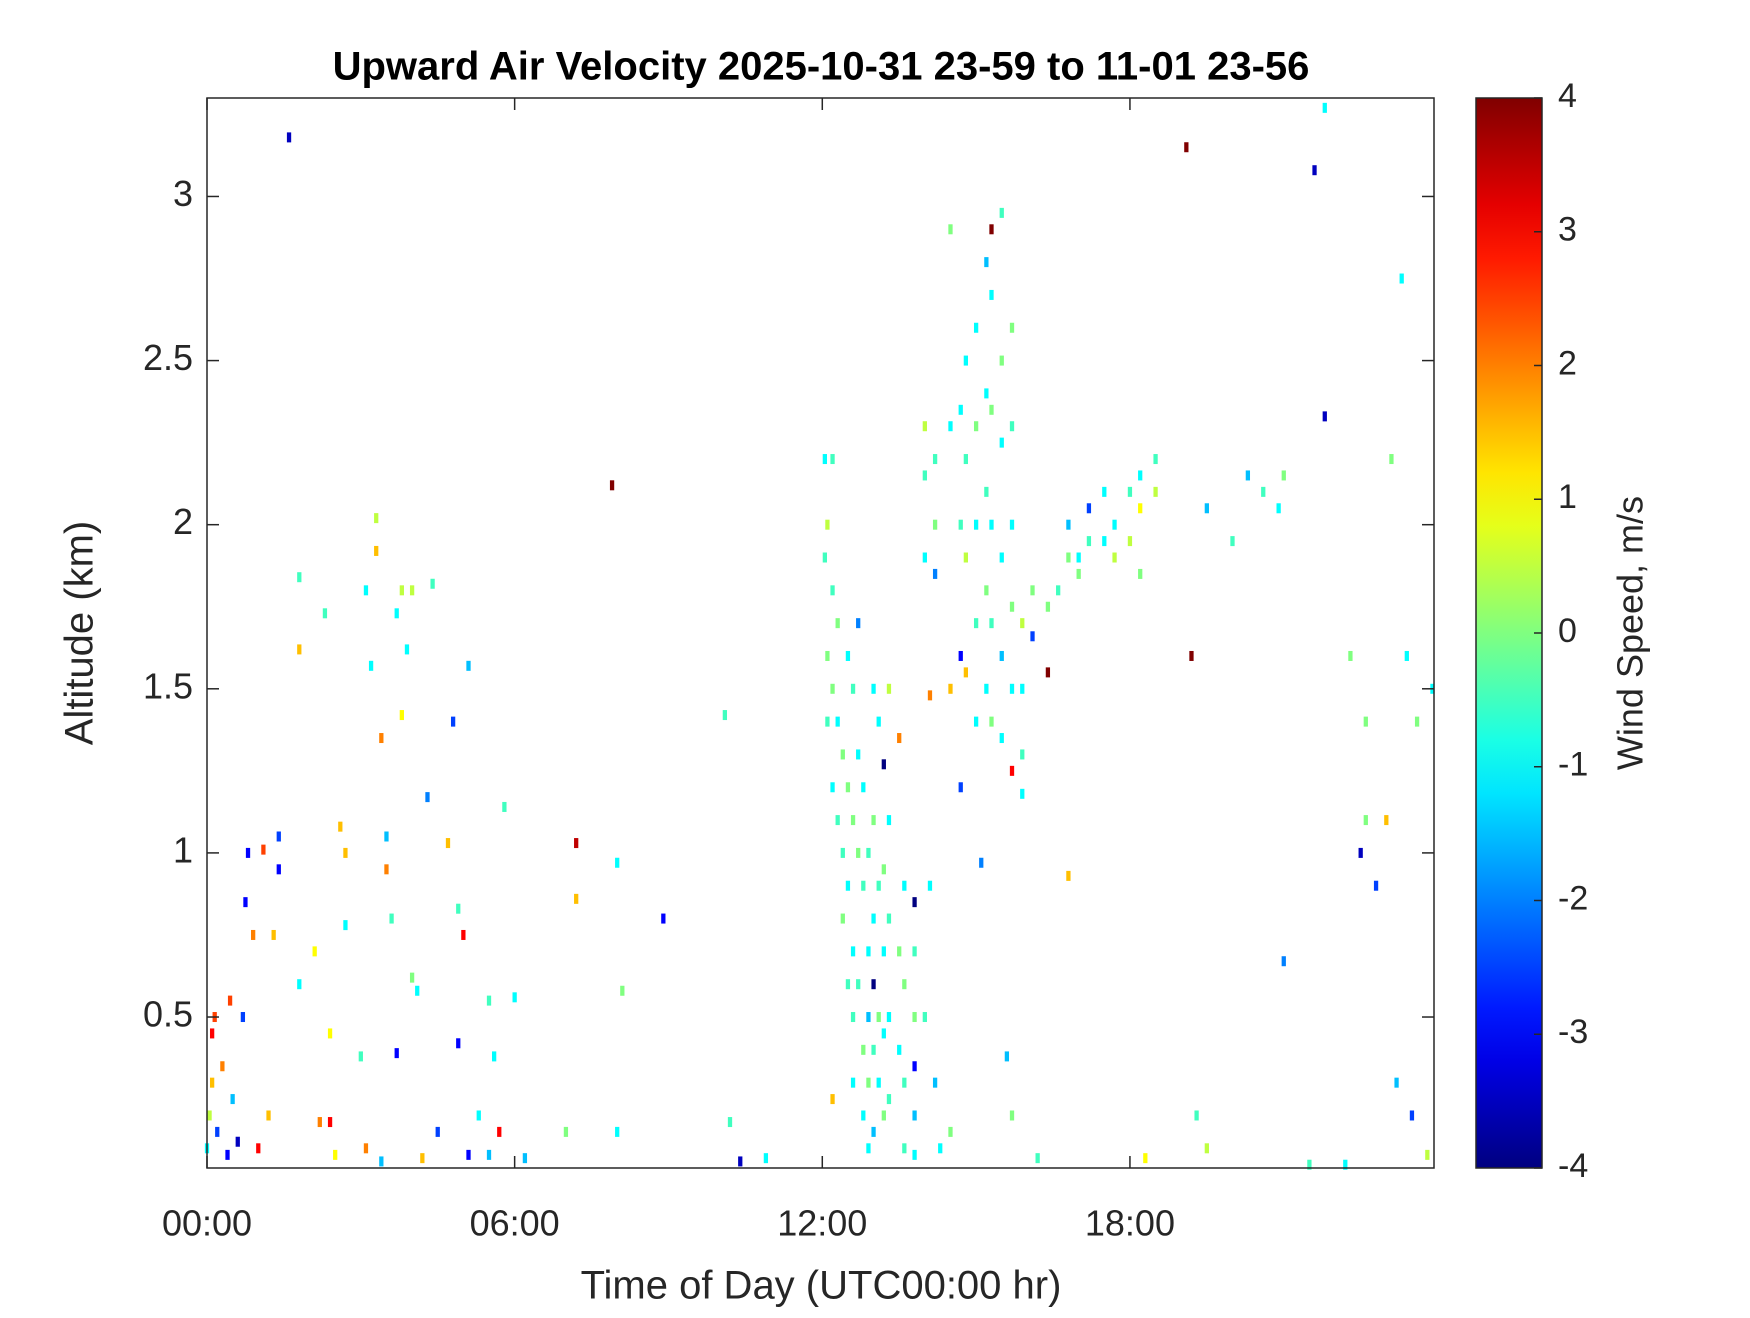 The image size is (1750, 1318). I want to click on colorbar-tick-label: 1, so click(1567, 497).